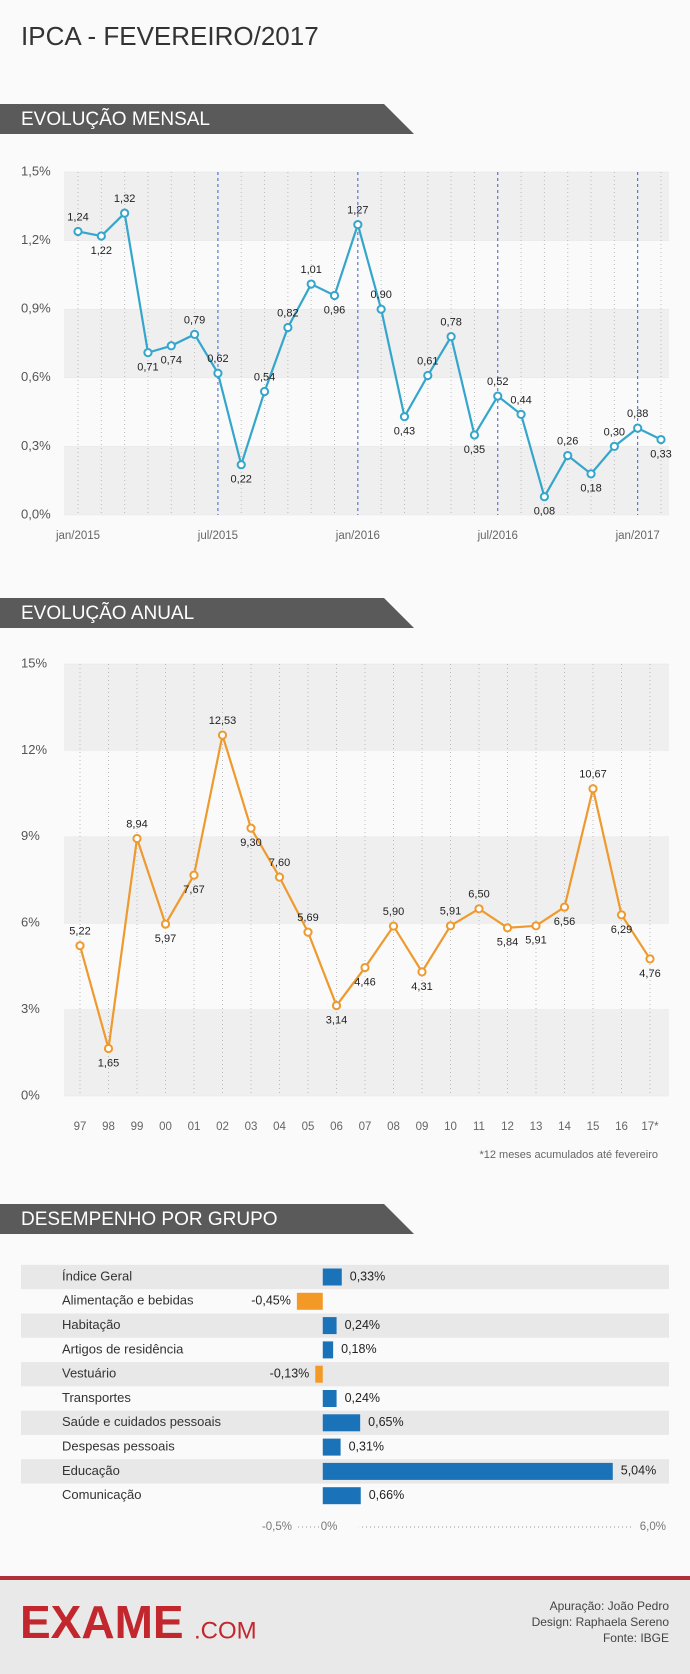 Image resolution: width=690 pixels, height=1674 pixels. Describe the element at coordinates (621, 930) in the screenshot. I see `data-label: 6,29` at that location.